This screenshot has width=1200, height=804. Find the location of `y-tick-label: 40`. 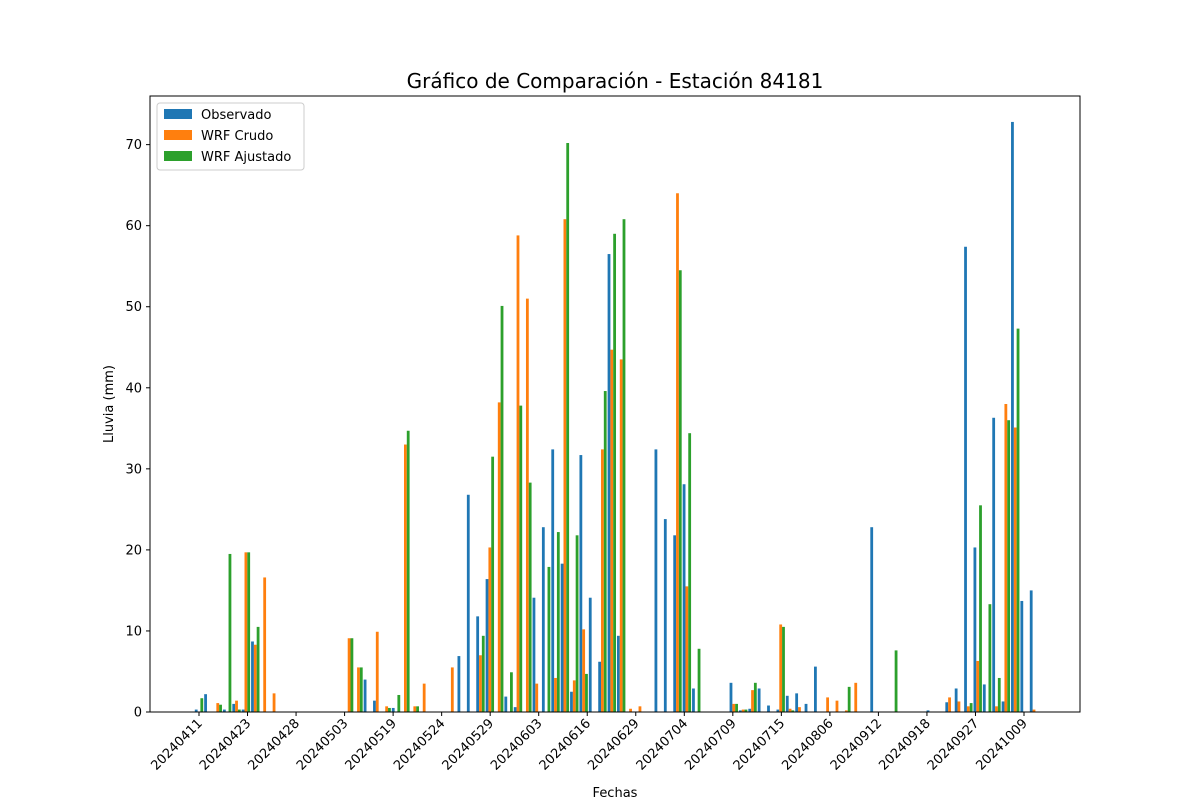

y-tick-label: 40 is located at coordinates (133, 388).